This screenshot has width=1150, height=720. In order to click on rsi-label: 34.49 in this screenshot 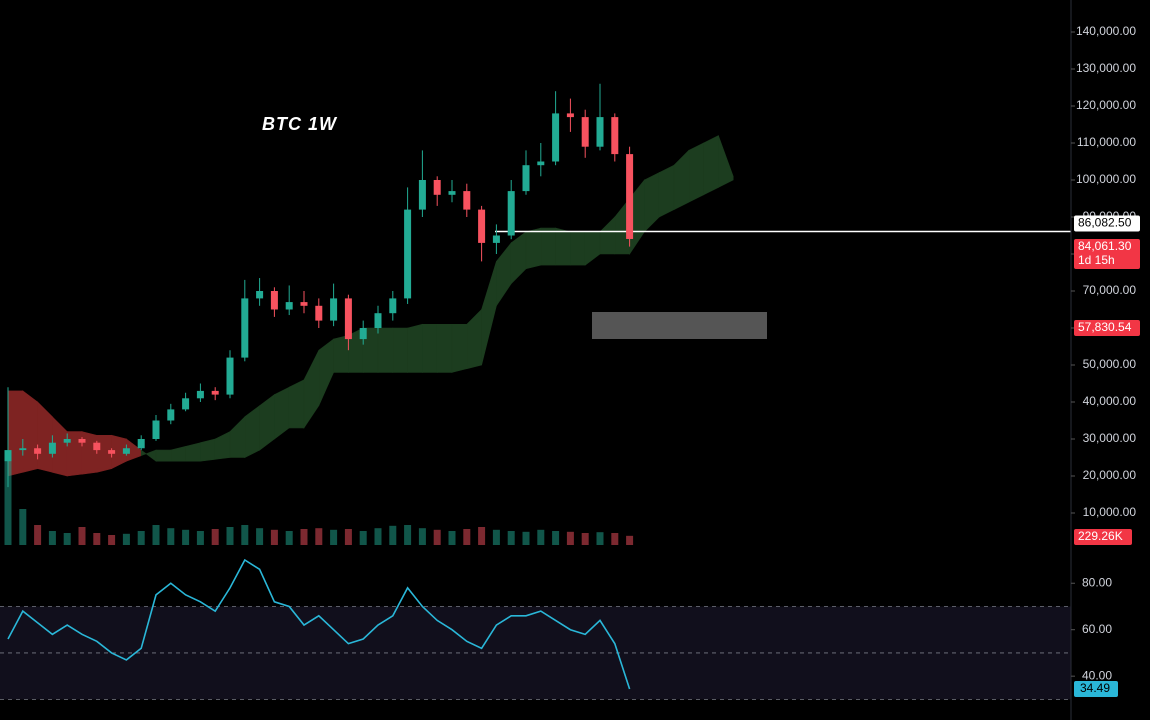, I will do `click(1095, 688)`.